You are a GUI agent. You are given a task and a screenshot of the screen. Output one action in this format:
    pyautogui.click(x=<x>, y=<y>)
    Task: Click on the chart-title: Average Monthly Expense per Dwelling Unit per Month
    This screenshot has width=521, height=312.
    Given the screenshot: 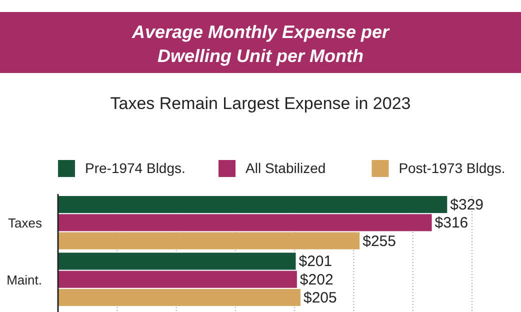 What is the action you would take?
    pyautogui.click(x=260, y=44)
    